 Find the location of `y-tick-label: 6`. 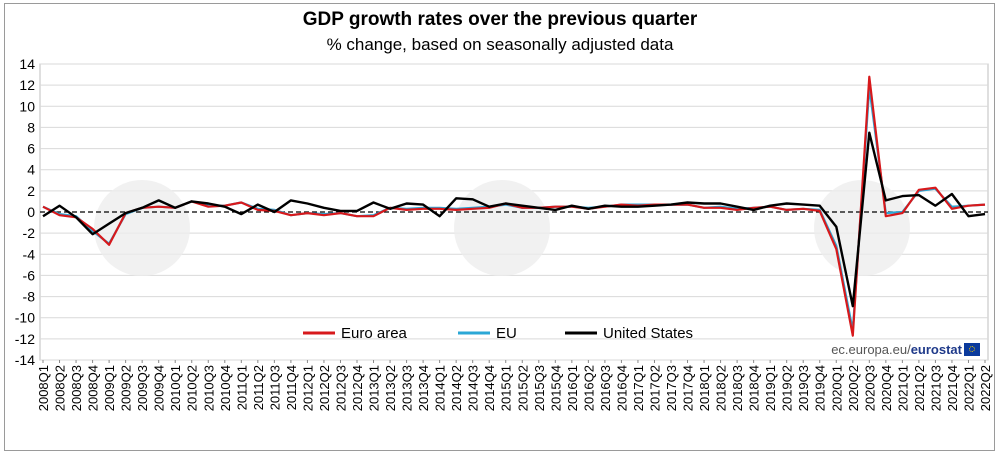

y-tick-label: 6 is located at coordinates (31, 149).